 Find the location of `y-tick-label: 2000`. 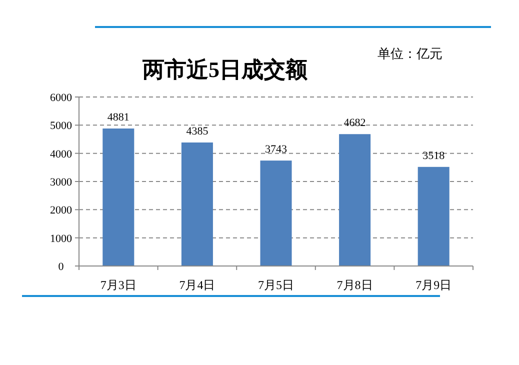

y-tick-label: 2000 is located at coordinates (61, 210).